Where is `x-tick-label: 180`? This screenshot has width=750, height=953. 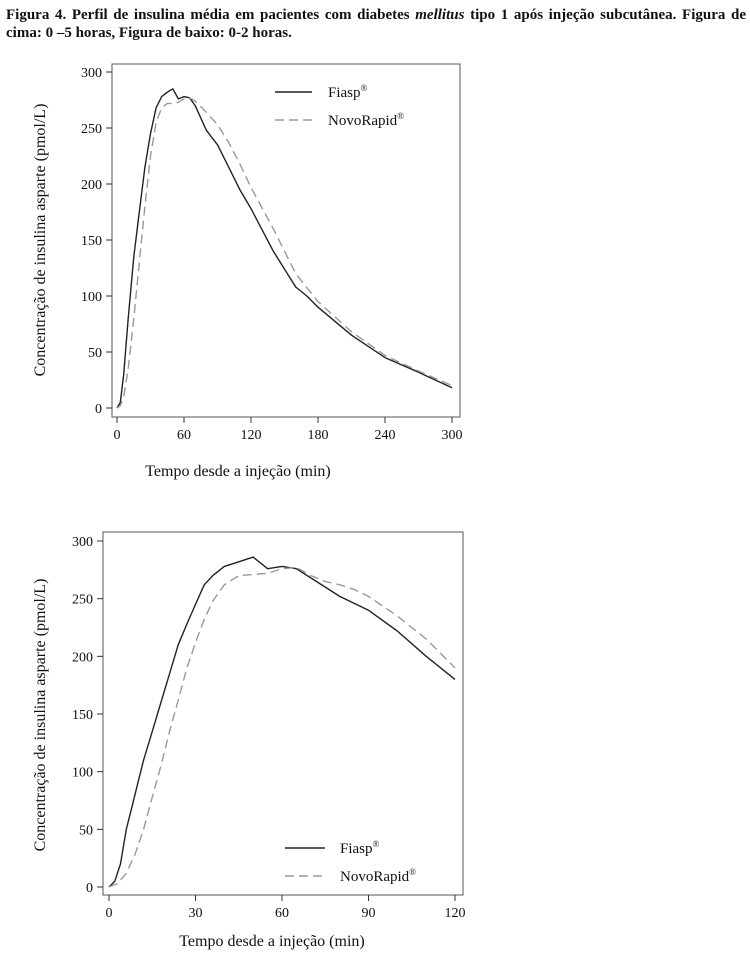 x-tick-label: 180 is located at coordinates (318, 435).